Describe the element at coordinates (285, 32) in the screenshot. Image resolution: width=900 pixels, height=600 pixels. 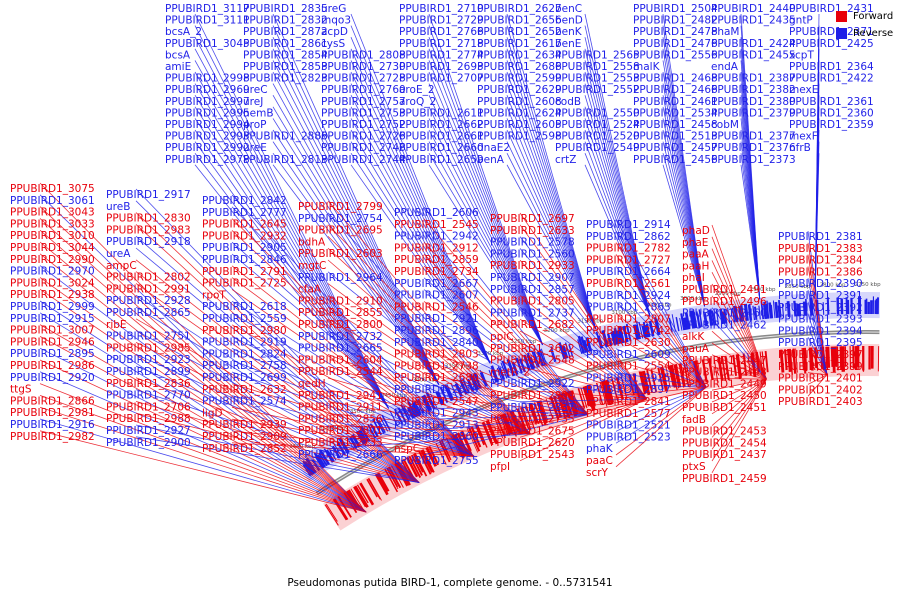
I see `gene-label: PPUBIRD1_2872` at that location.